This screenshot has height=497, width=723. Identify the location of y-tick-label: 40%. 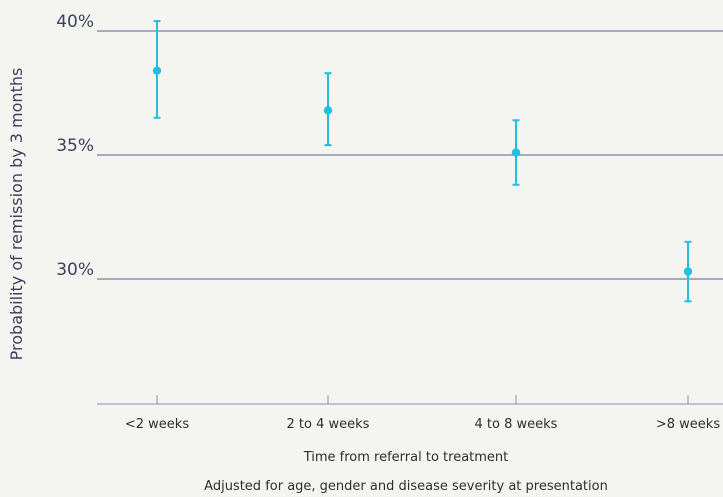
(75, 22).